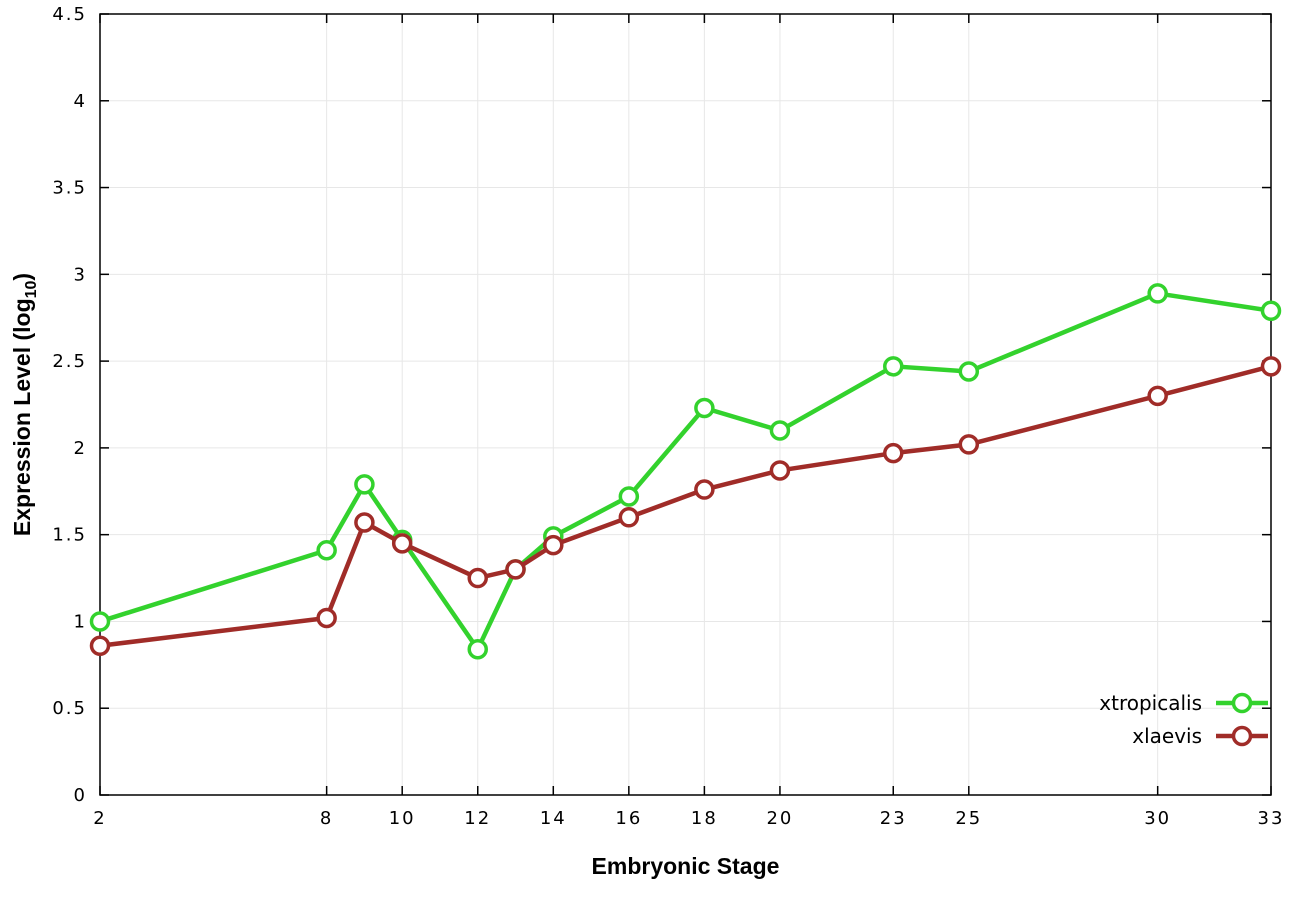 This screenshot has width=1296, height=907. I want to click on y-axis-title: Expression Level (log10), so click(24, 404).